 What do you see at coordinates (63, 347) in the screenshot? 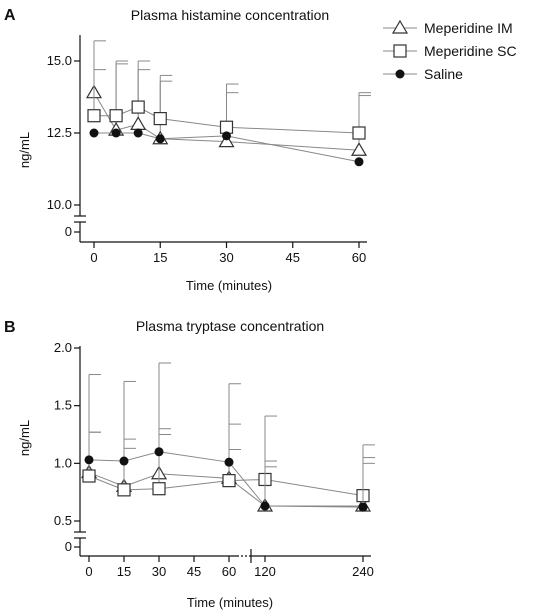
I see `tryptase-y-tick-label: 2.0` at bounding box center [63, 347].